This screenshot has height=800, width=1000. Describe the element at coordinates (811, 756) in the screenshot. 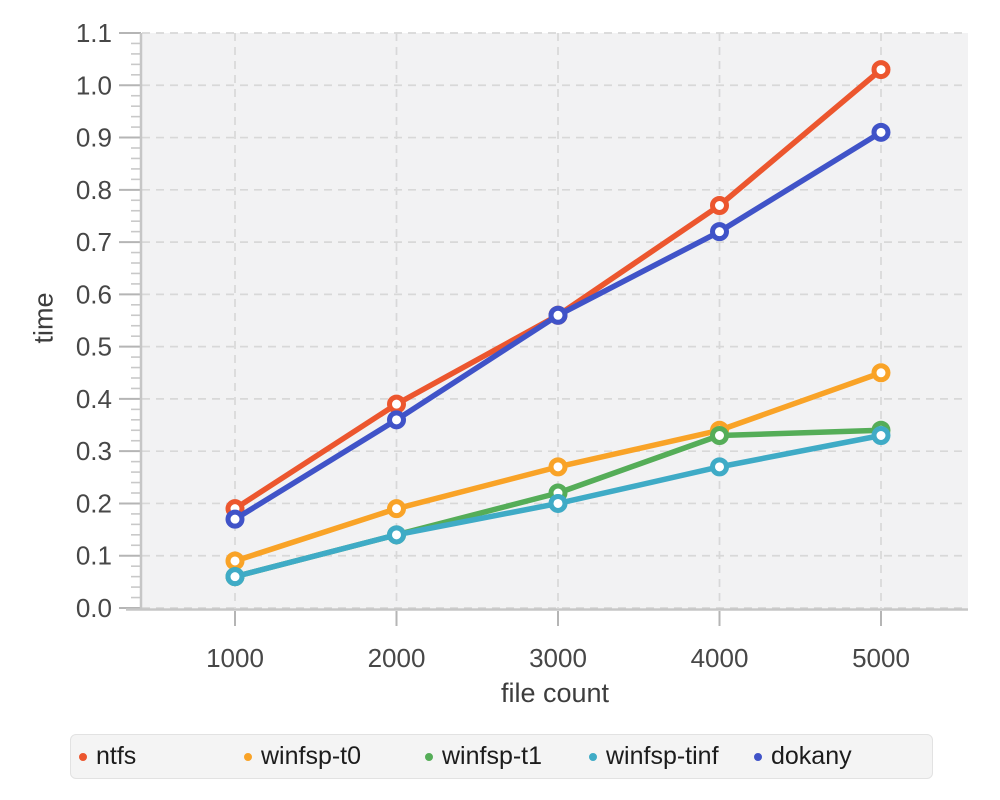

I see `legend-label: dokany` at that location.